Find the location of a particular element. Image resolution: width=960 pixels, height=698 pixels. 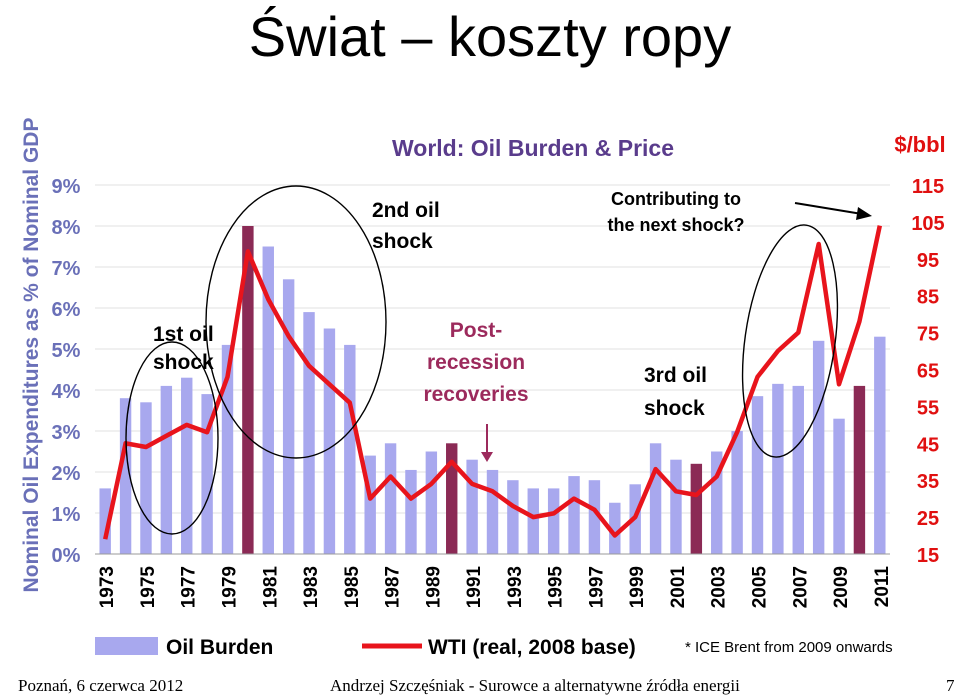

shock1-ellipse is located at coordinates (172, 438).